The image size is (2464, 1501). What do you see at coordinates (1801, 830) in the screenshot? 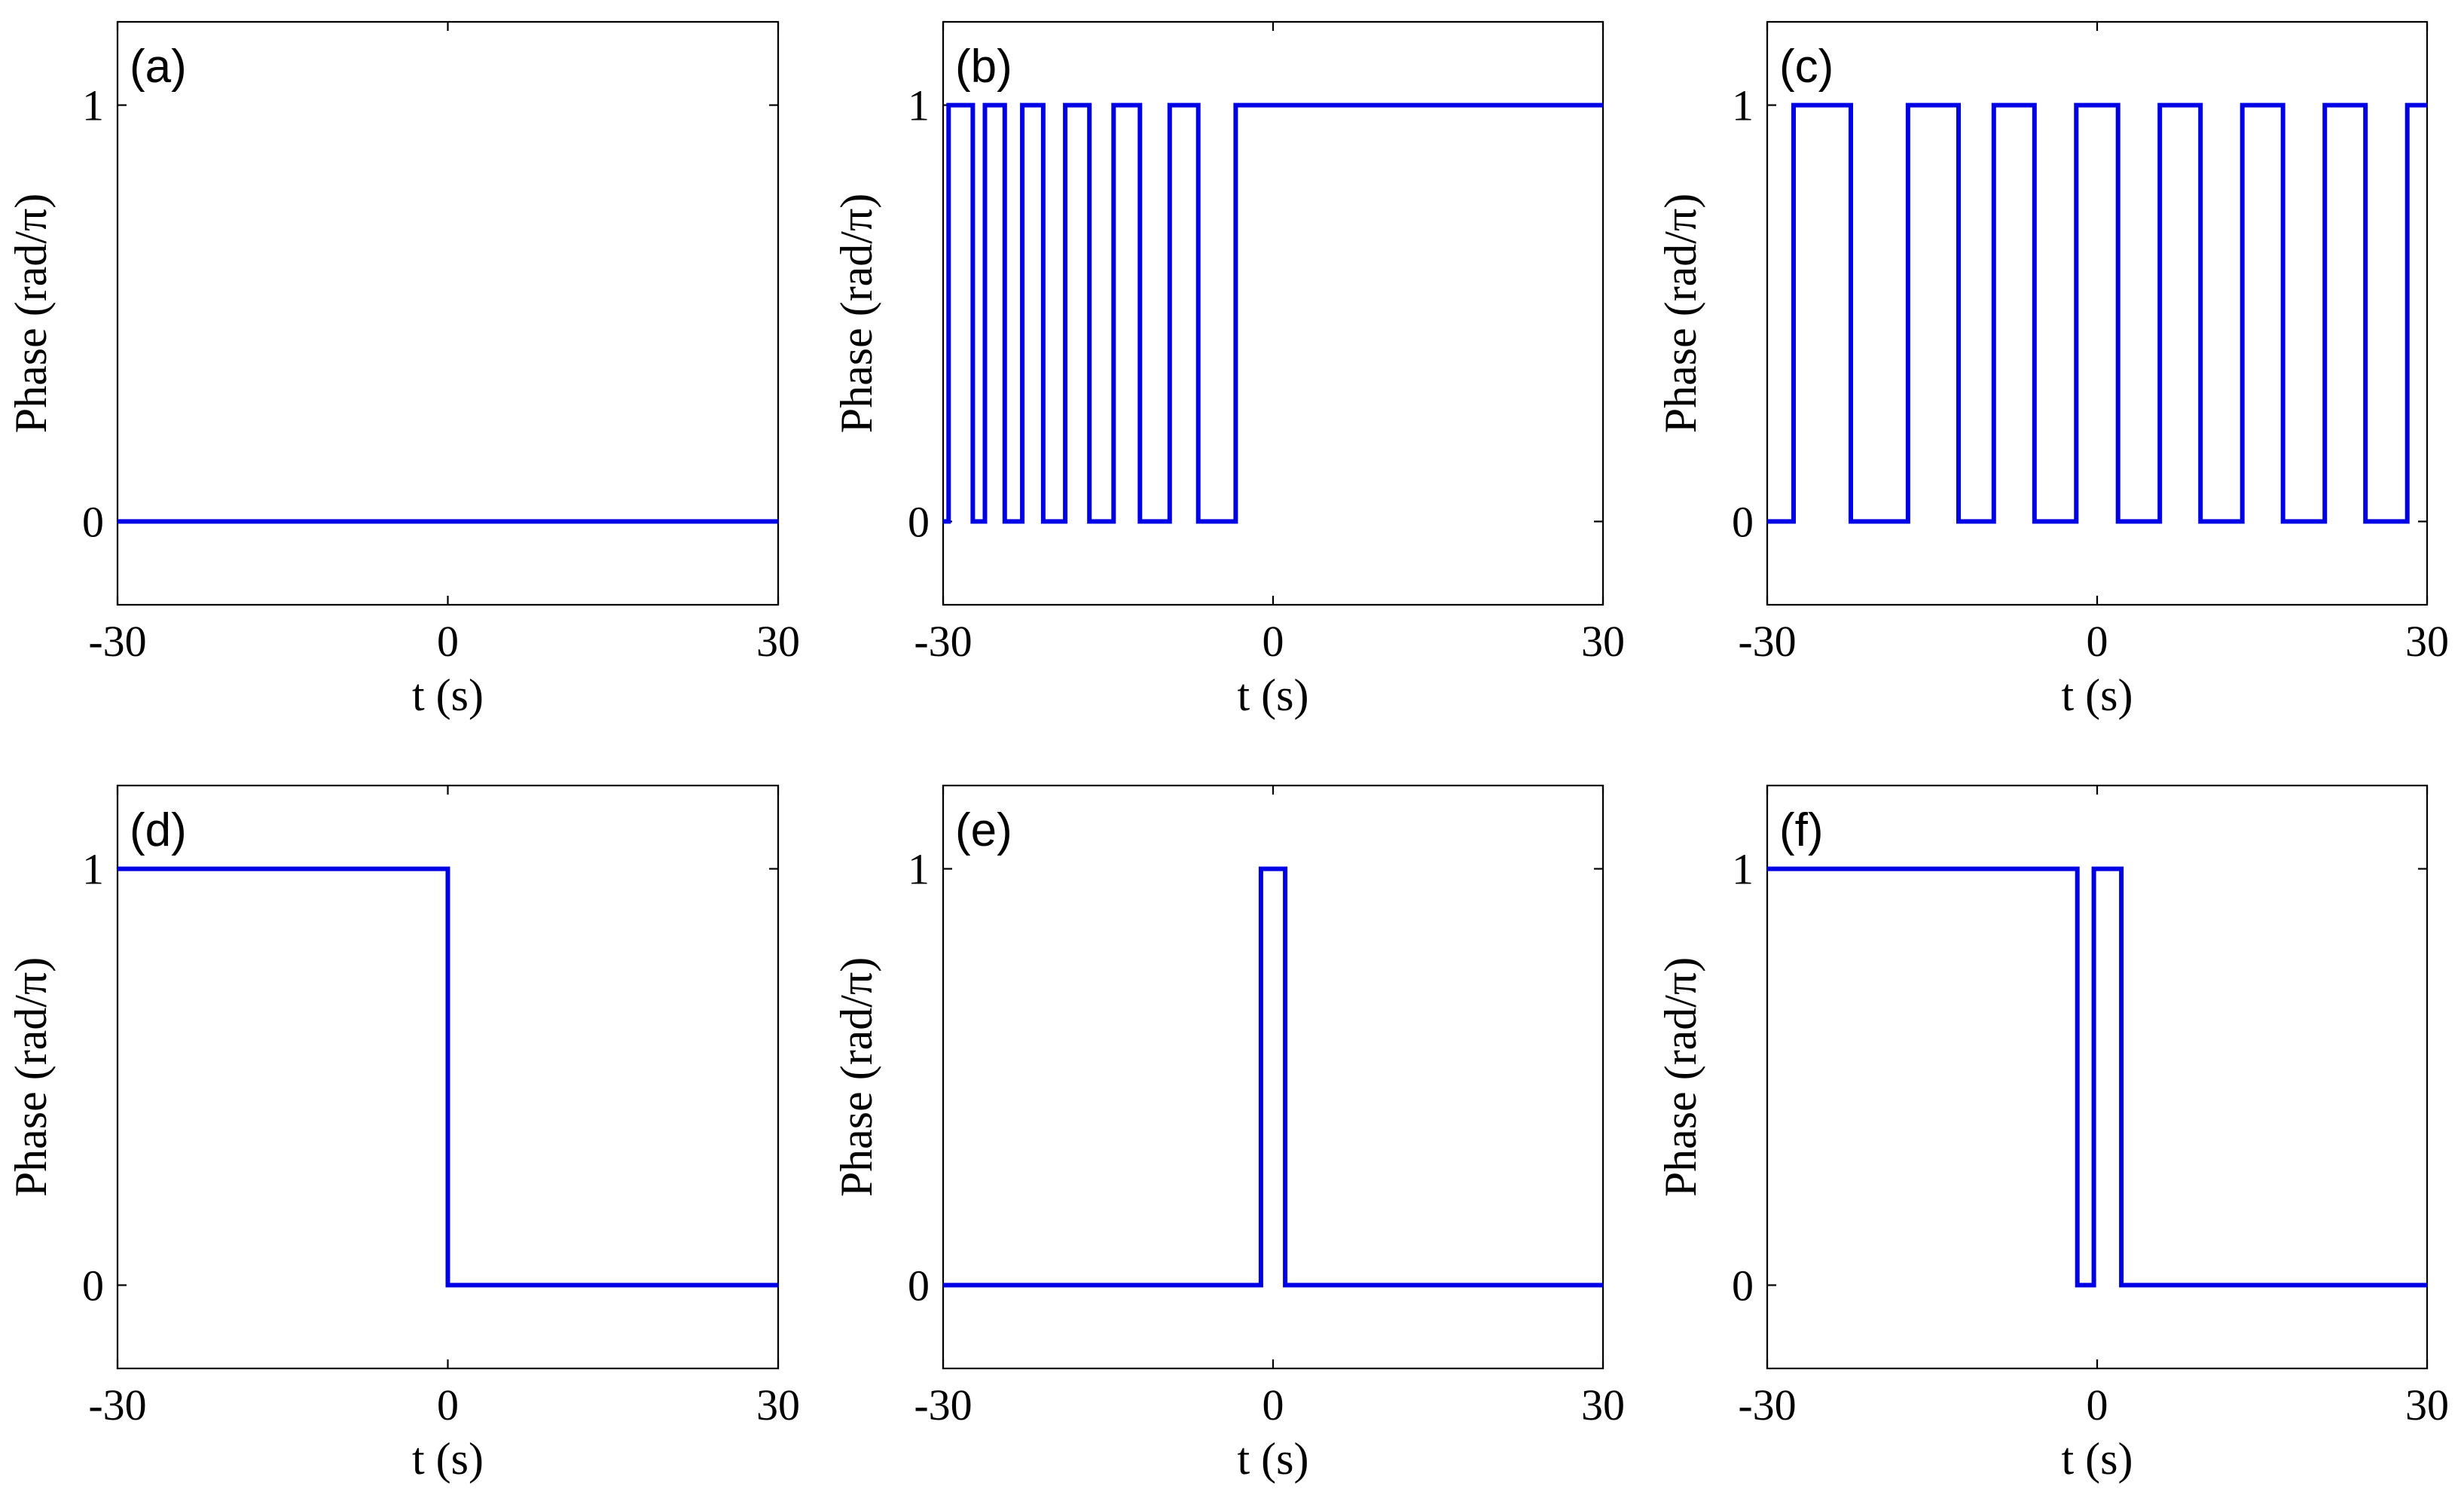
I see `panel-label: (f)` at bounding box center [1801, 830].